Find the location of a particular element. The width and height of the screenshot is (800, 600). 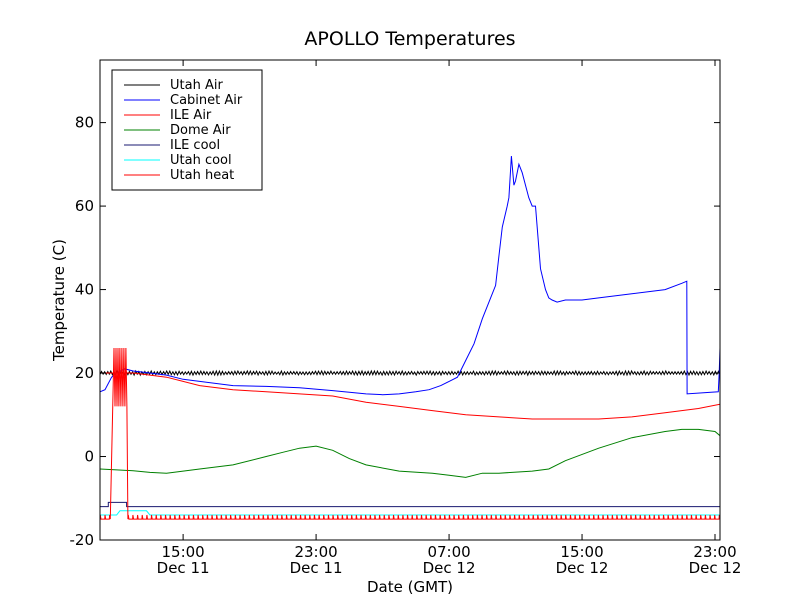

series-line-utah-air is located at coordinates (410, 373).